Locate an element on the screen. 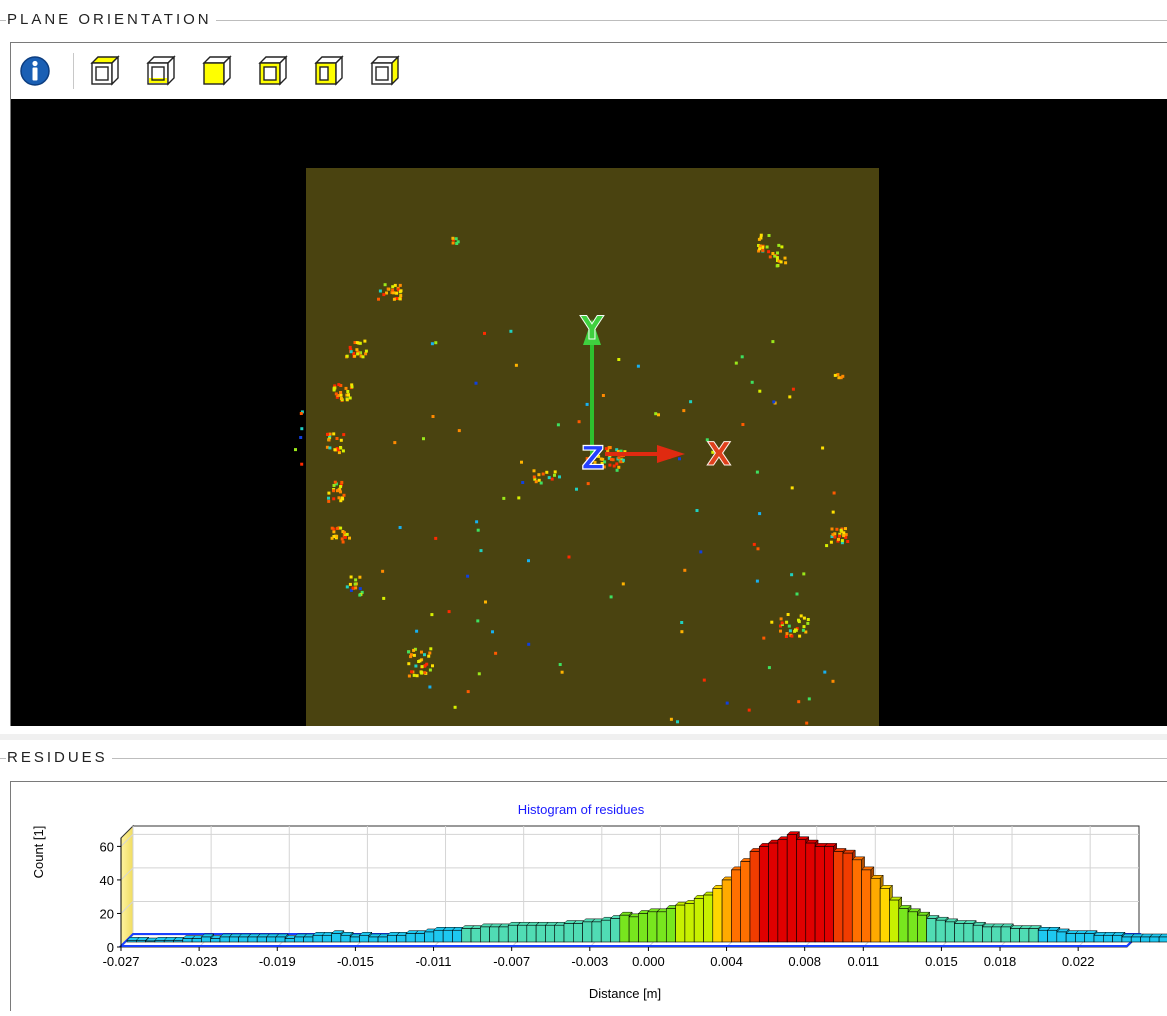 The height and width of the screenshot is (1016, 1167). cube-right-view-icon is located at coordinates (385, 71).